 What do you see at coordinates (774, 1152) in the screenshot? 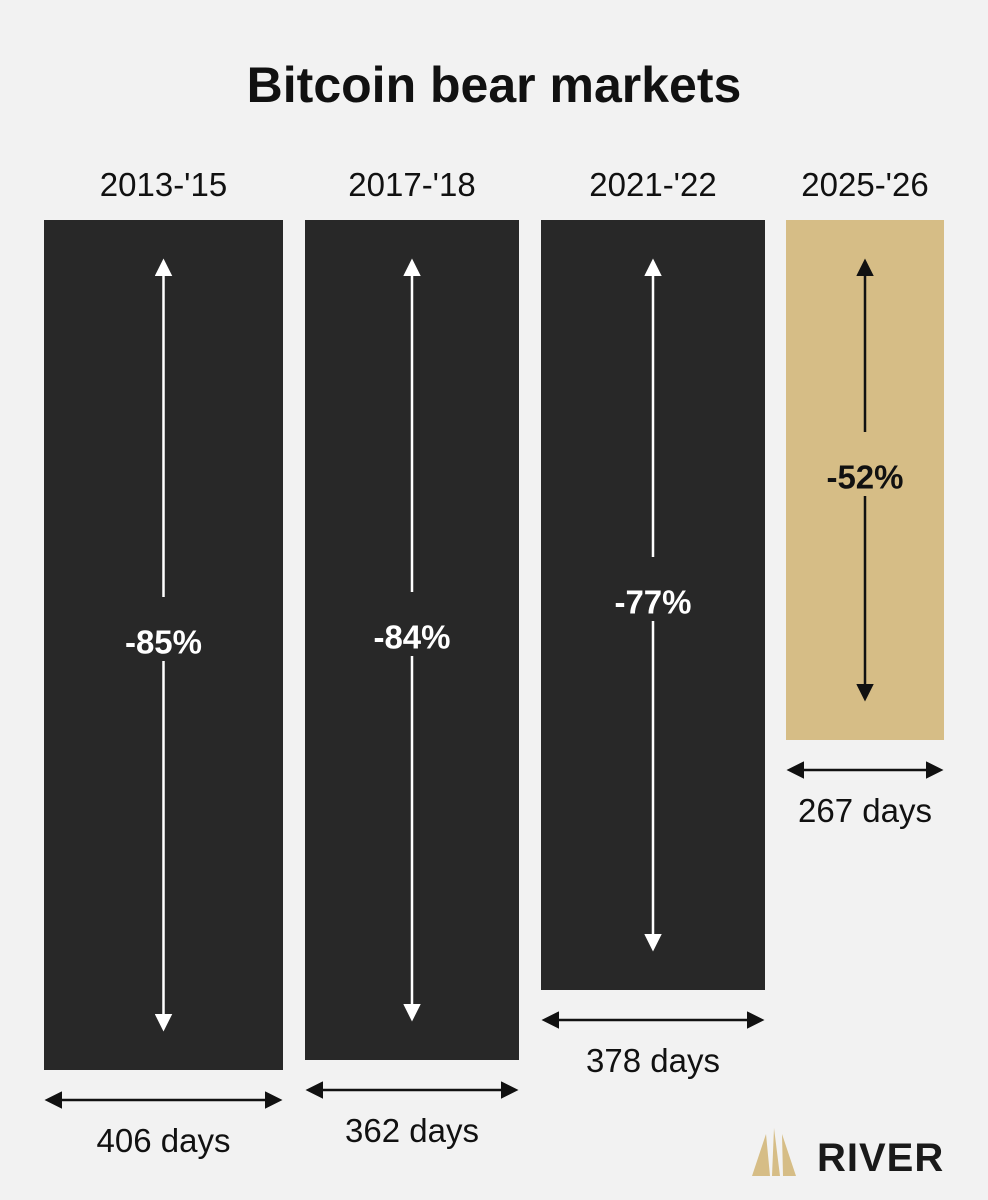
I see `river-logo-icon` at bounding box center [774, 1152].